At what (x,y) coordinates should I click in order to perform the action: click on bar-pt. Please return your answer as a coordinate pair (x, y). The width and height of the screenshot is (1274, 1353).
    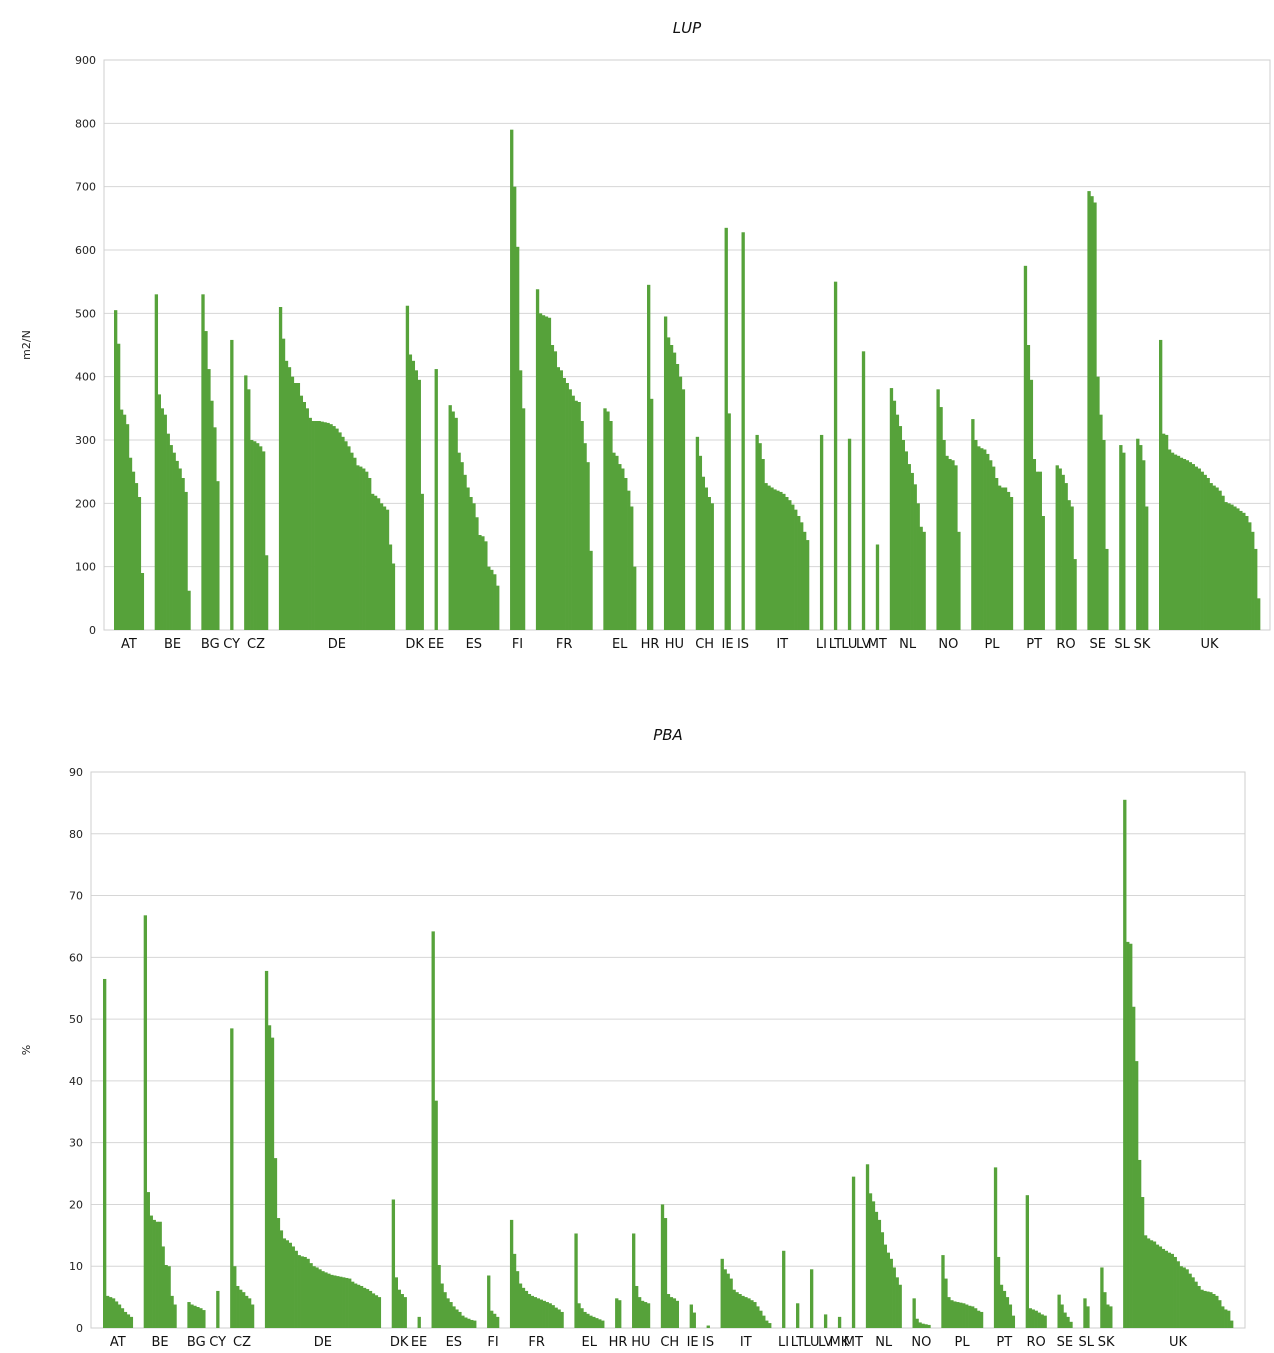
    Looking at the image, I should click on (1040, 551).